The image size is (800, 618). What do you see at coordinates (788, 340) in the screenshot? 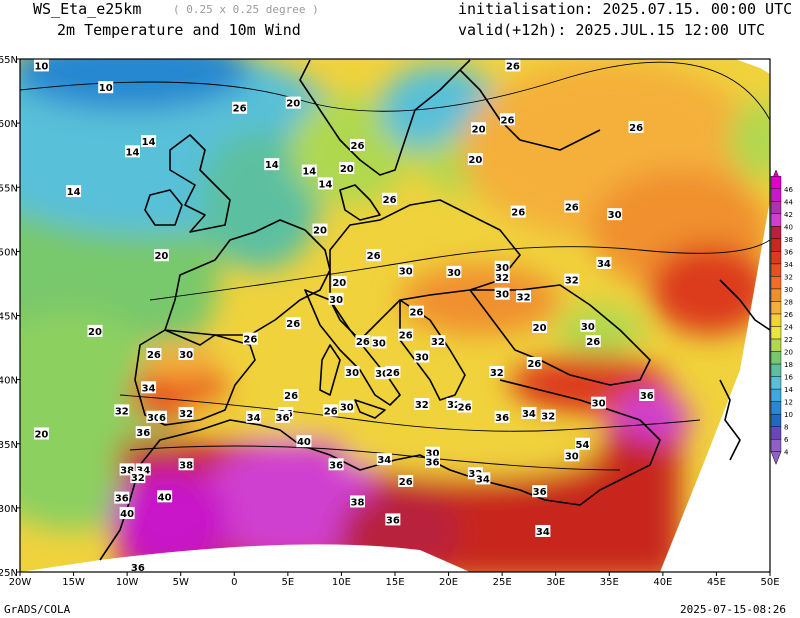
I see `colorbar-level: 22` at bounding box center [788, 340].